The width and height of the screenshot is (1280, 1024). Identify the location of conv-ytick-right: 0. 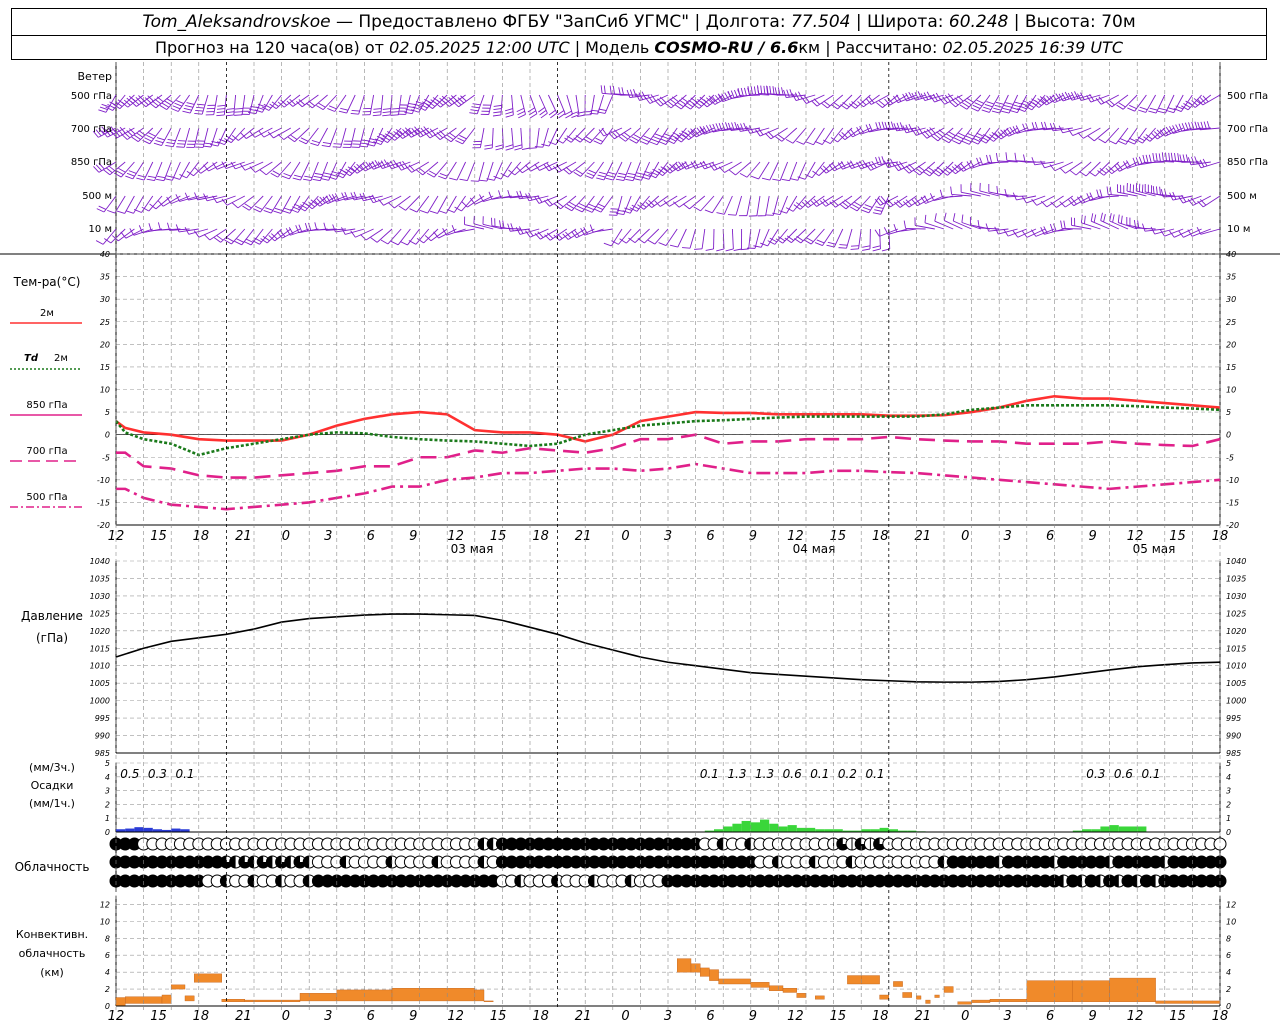
(1228, 1006).